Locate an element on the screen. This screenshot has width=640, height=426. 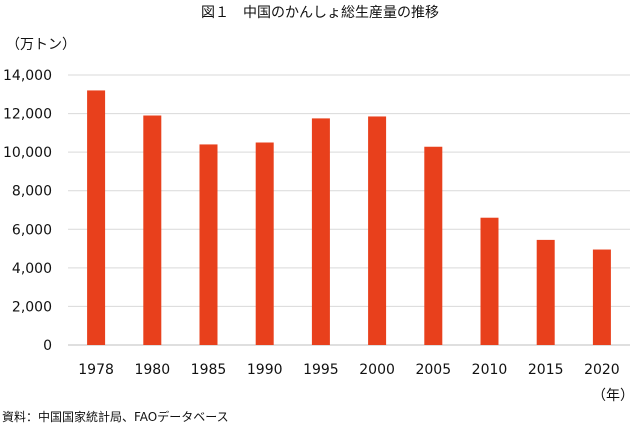
source-note: 資料：中国国家統計局、FAOデータベース is located at coordinates (115, 416).